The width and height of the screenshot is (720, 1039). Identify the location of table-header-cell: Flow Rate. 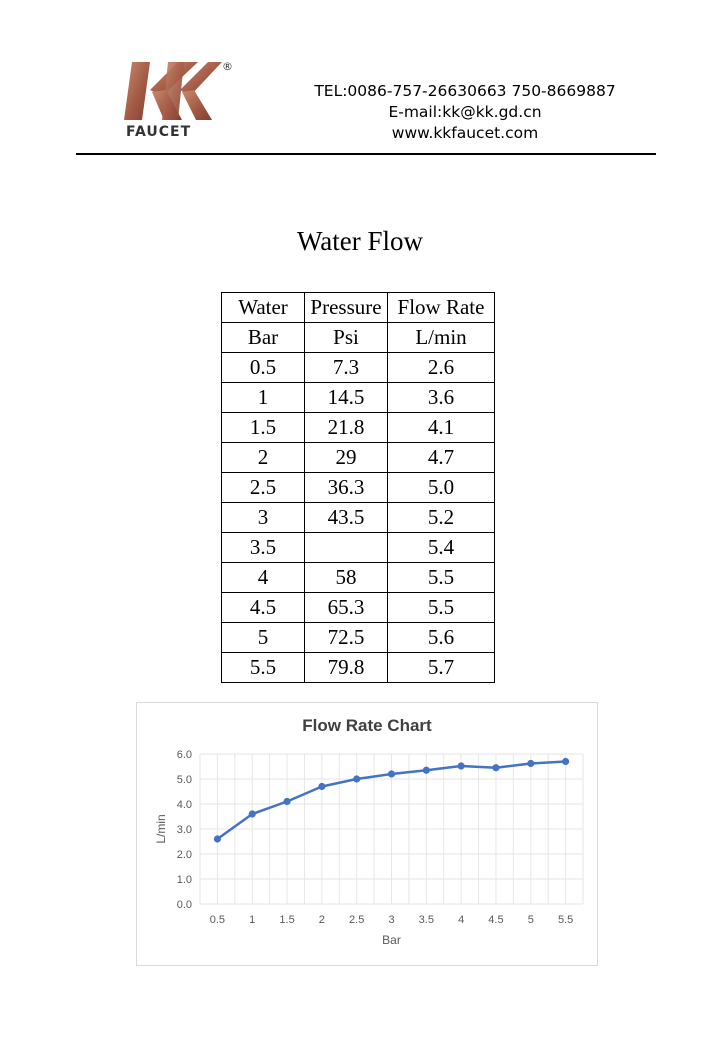
(441, 307).